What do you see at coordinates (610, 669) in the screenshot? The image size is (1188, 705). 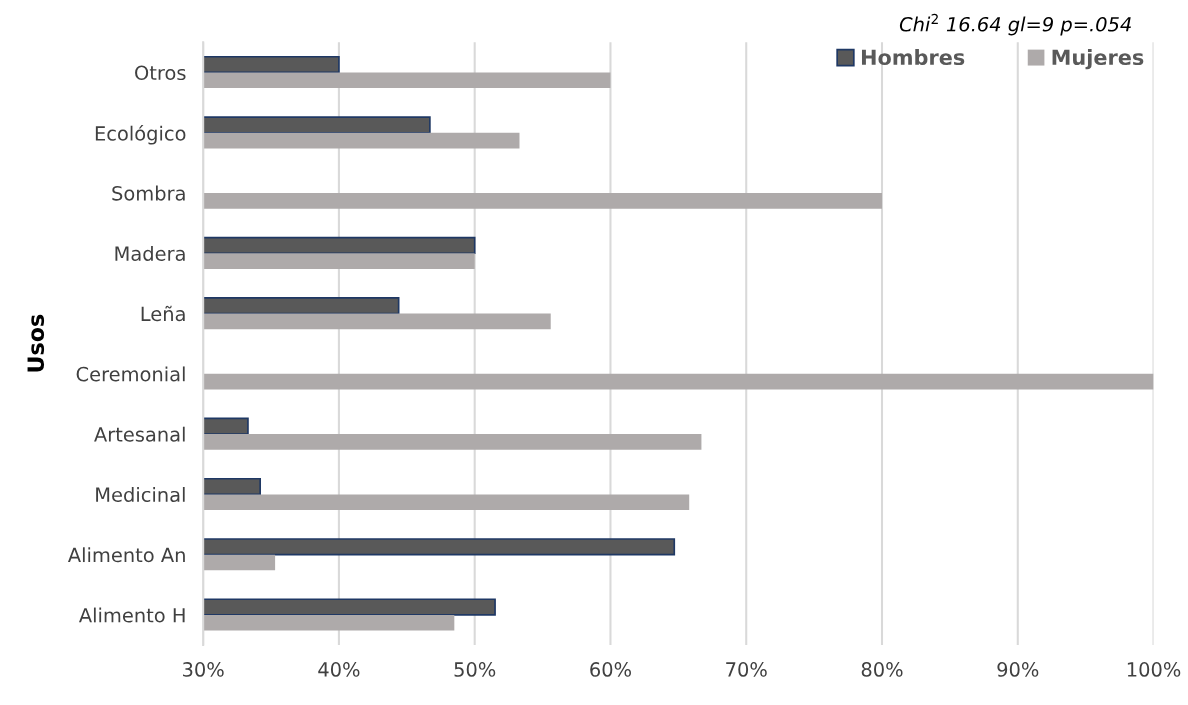 I see `x-tick-label: 60%` at bounding box center [610, 669].